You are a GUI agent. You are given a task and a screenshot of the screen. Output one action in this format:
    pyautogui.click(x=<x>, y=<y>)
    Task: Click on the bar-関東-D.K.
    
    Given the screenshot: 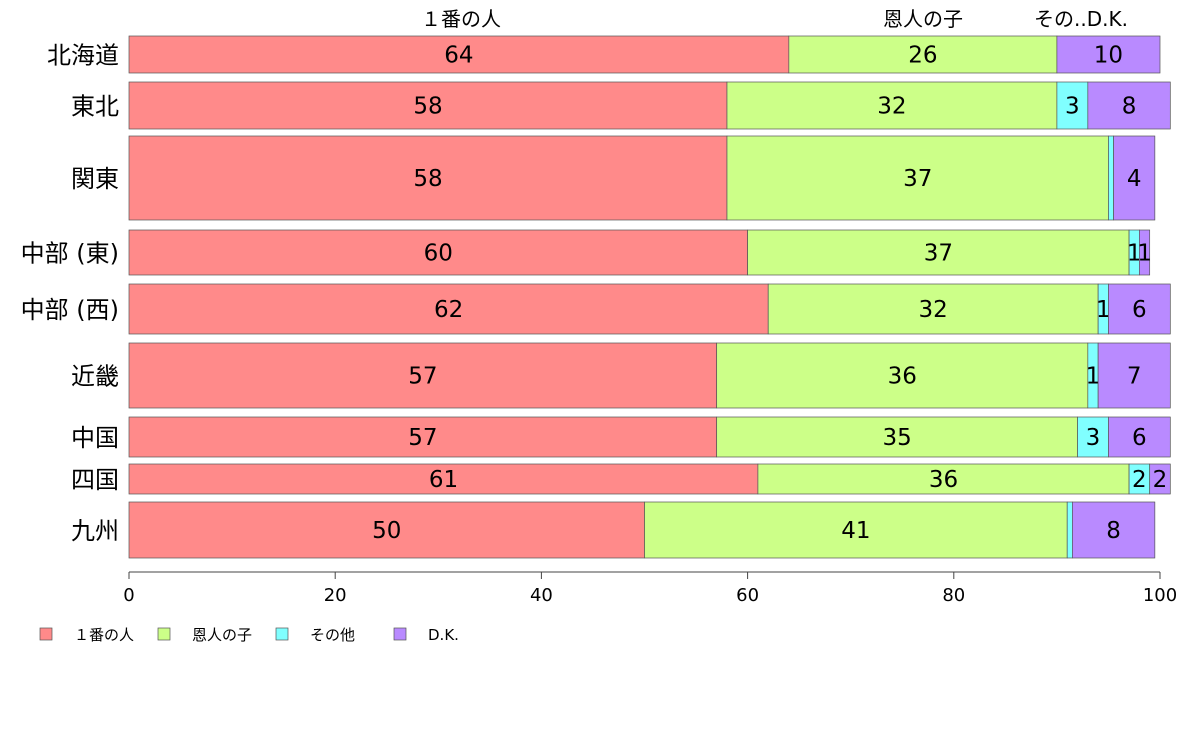 What is the action you would take?
    pyautogui.click(x=1134, y=178)
    